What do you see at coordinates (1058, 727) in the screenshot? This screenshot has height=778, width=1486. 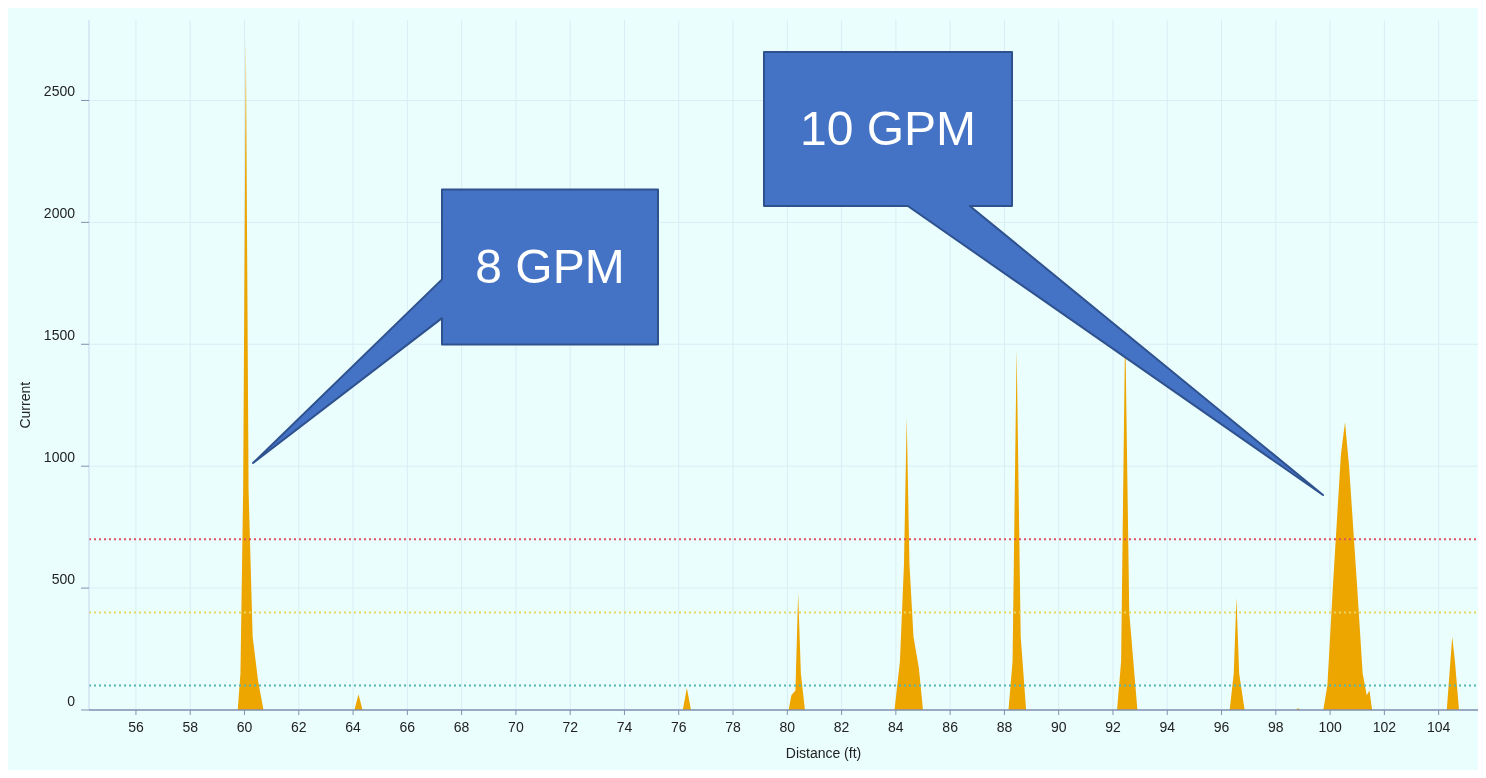 I see `x-tick-label: 90` at bounding box center [1058, 727].